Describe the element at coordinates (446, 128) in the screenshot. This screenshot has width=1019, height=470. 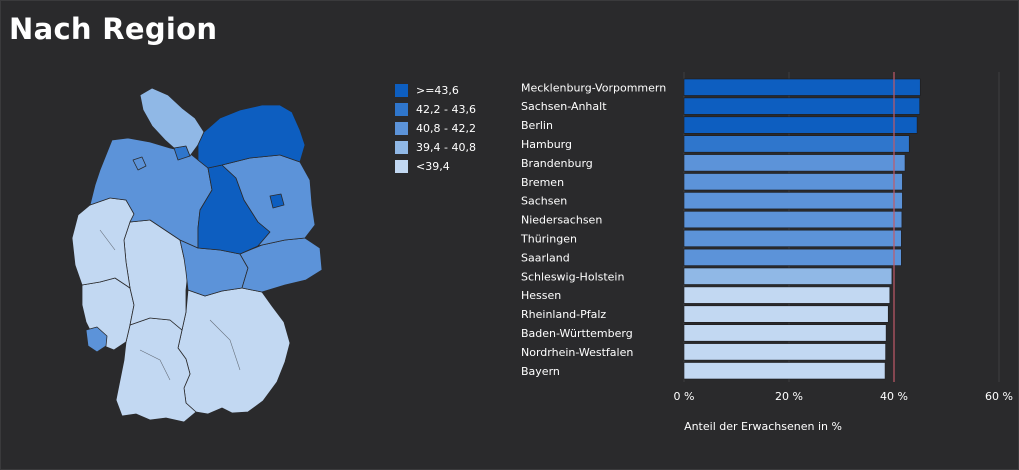
I see `legend-label: 40,8 - 42,2` at that location.